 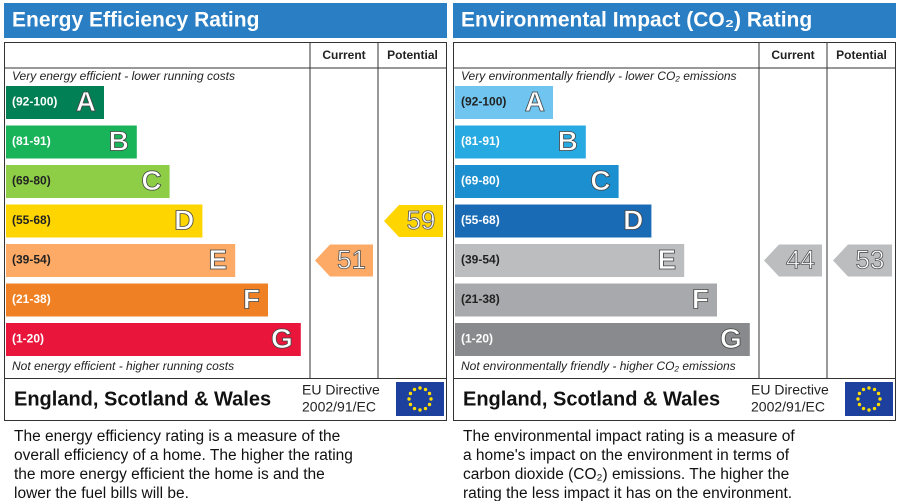 I want to click on description-line: lower the fuel bills will be., so click(x=101, y=493).